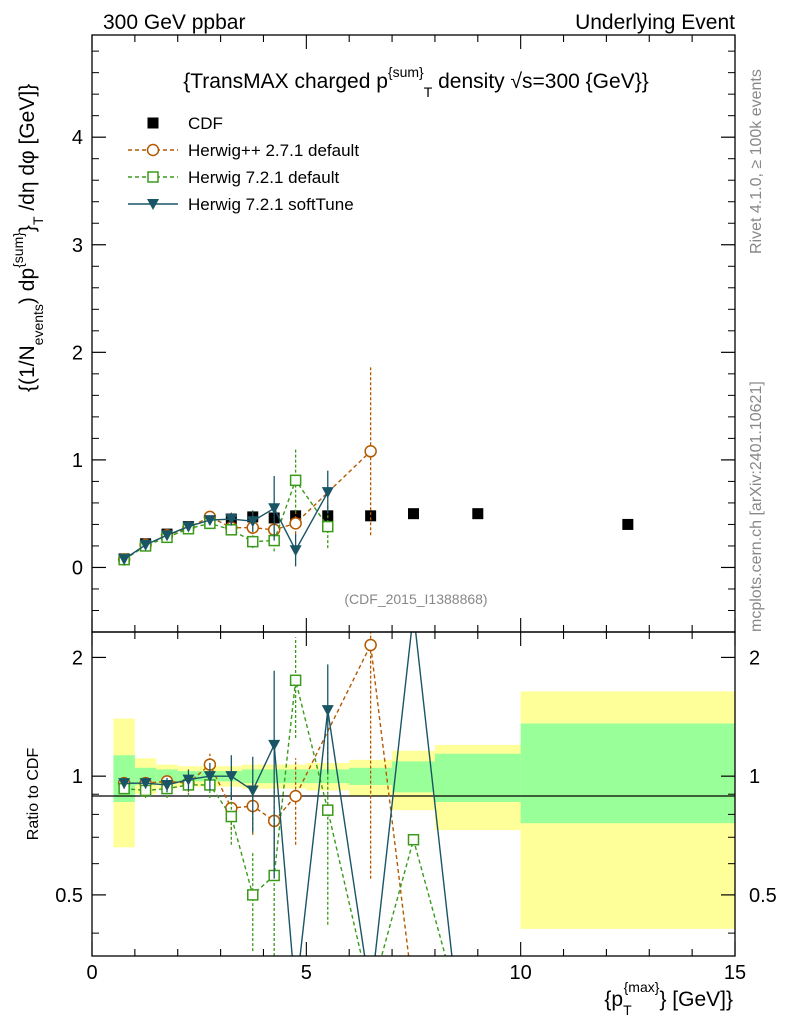 Image resolution: width=786 pixels, height=1024 pixels. I want to click on legend-entry-herwigpp: Herwig++ 2.7.1 default, so click(243, 150).